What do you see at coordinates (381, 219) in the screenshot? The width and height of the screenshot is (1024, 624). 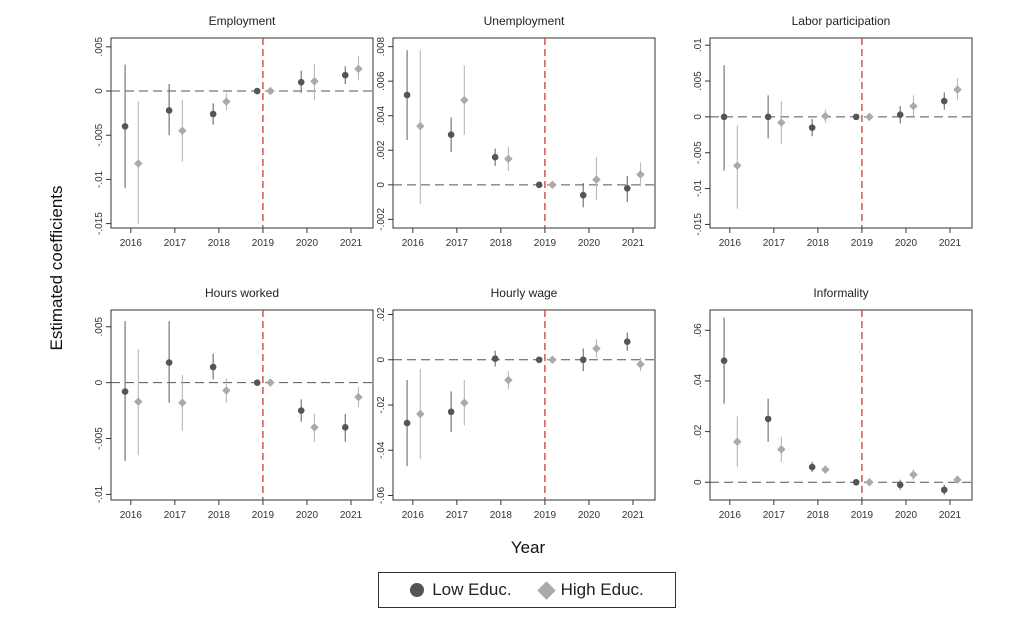 I see `y-tick-label: -.002` at bounding box center [381, 219].